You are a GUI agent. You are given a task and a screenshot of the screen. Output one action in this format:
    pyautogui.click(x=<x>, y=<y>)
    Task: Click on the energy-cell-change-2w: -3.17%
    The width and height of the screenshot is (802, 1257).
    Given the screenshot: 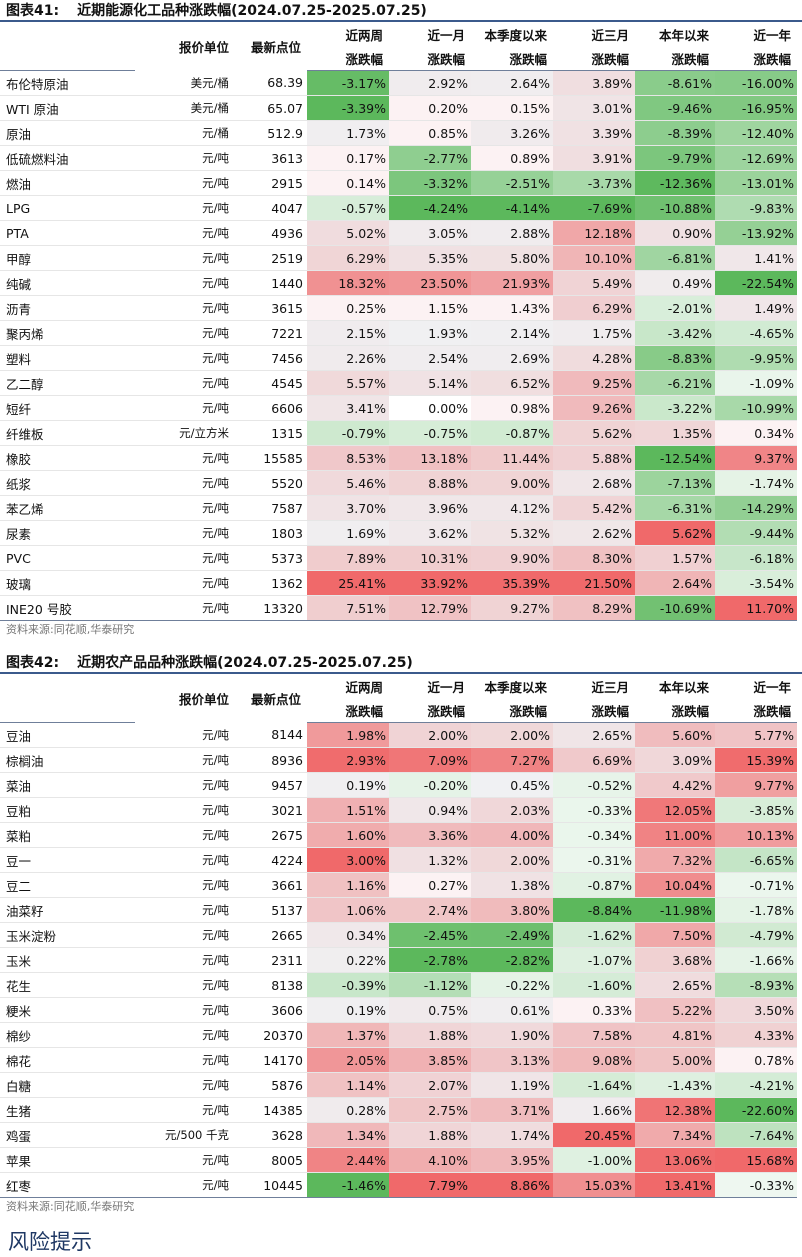 What is the action you would take?
    pyautogui.click(x=348, y=83)
    